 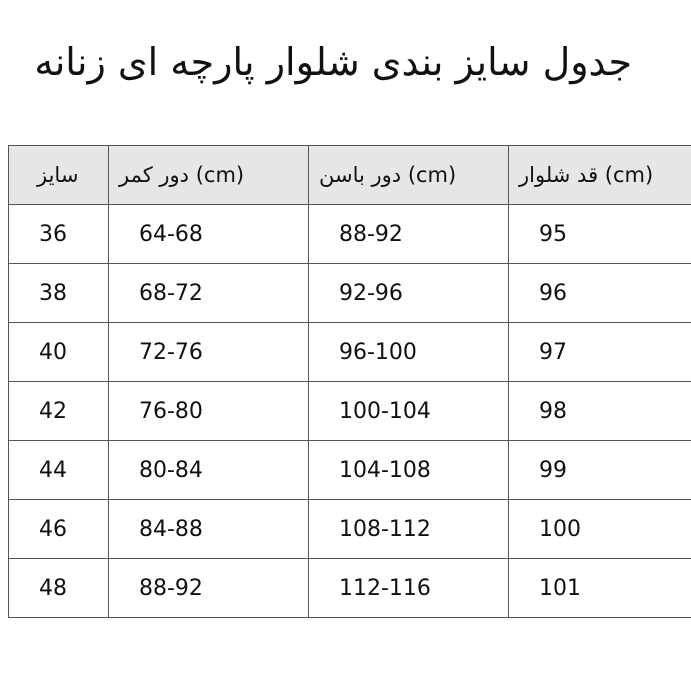 I want to click on table-cell: 98, so click(x=599, y=411).